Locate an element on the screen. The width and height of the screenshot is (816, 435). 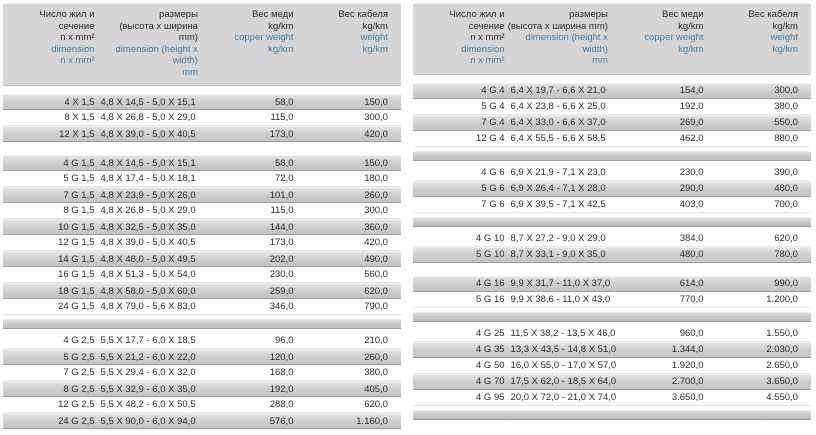
cell-copper: 3.650,0 is located at coordinates (687, 397).